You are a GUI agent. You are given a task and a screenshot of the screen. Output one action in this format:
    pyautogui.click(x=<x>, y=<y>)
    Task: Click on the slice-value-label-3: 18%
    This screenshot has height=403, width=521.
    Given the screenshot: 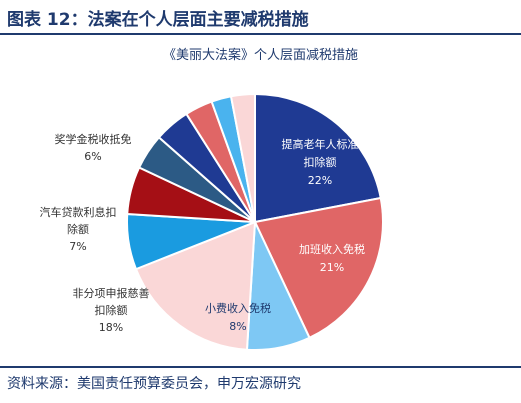 What is the action you would take?
    pyautogui.click(x=111, y=327)
    